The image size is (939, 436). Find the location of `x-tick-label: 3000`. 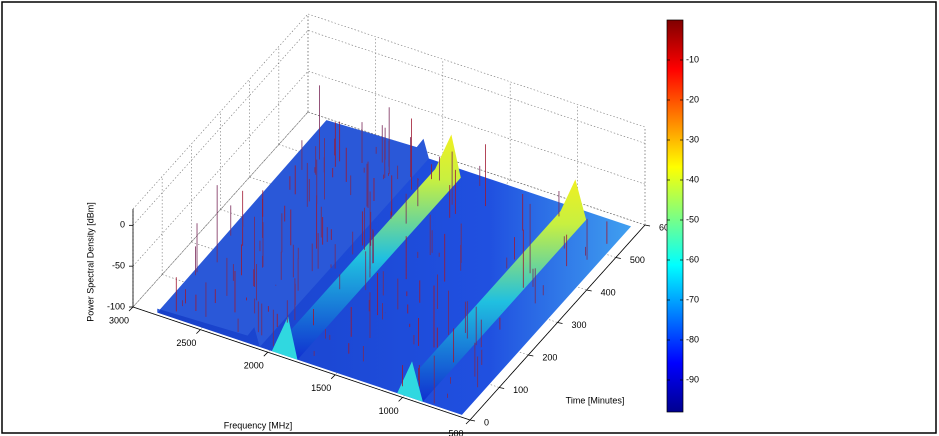

x-tick-label: 3000 is located at coordinates (119, 320).